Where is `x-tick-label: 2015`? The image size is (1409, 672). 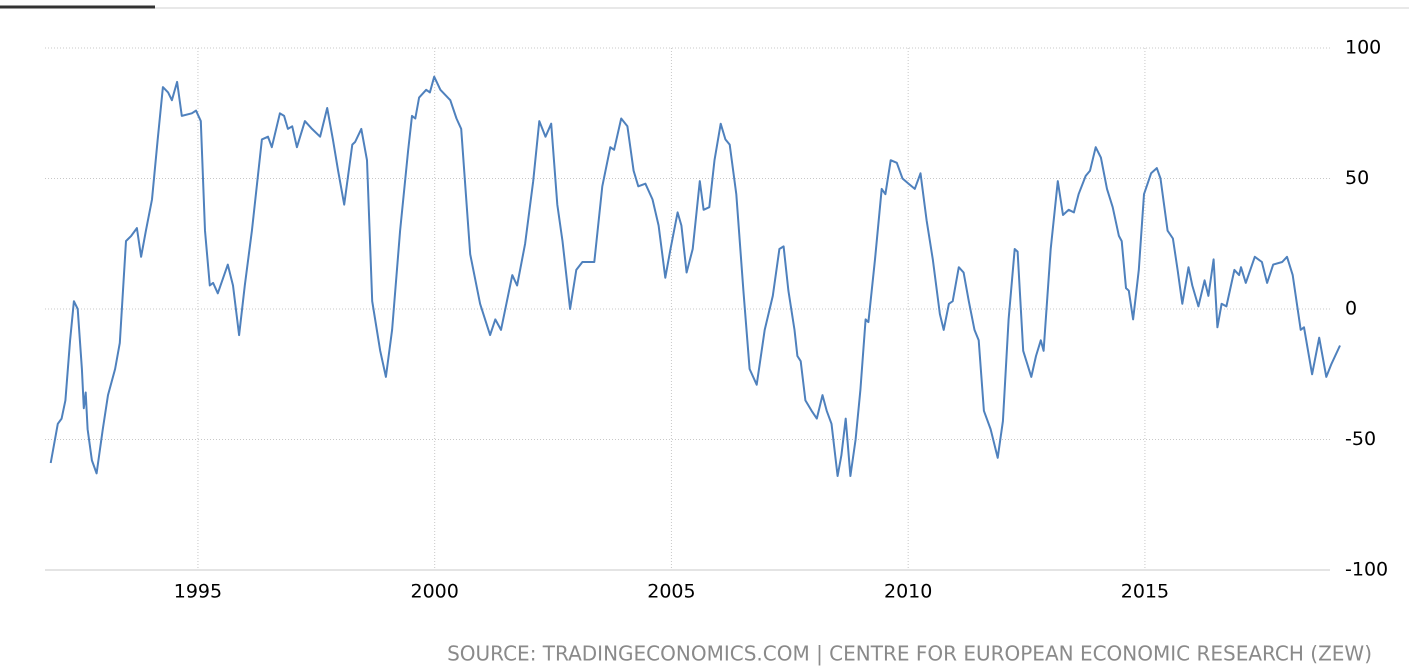 x-tick-label: 2015 is located at coordinates (1145, 592).